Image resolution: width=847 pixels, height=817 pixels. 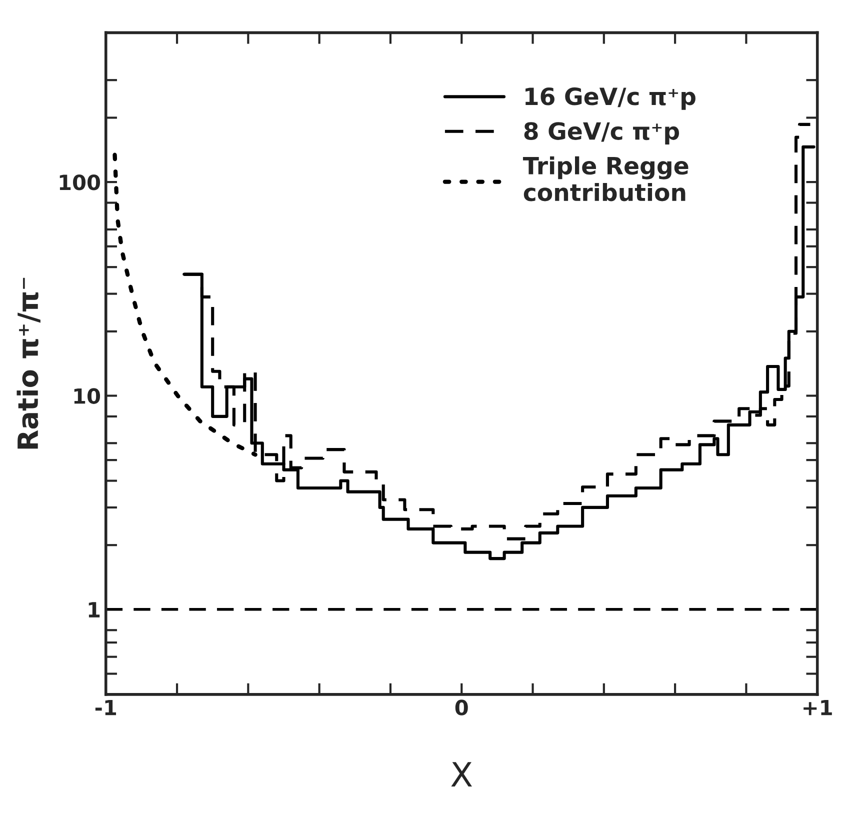 I want to click on y-axis-title: Ratio π⁺/π⁻, so click(x=28, y=363).